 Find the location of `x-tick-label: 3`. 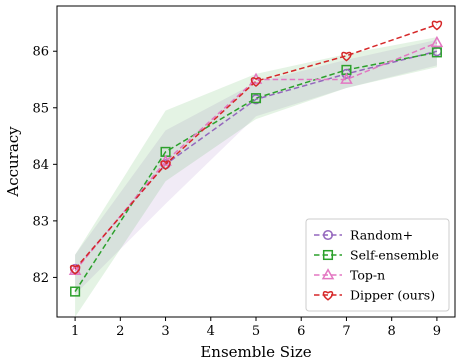

x-tick-label: 3 is located at coordinates (165, 331).